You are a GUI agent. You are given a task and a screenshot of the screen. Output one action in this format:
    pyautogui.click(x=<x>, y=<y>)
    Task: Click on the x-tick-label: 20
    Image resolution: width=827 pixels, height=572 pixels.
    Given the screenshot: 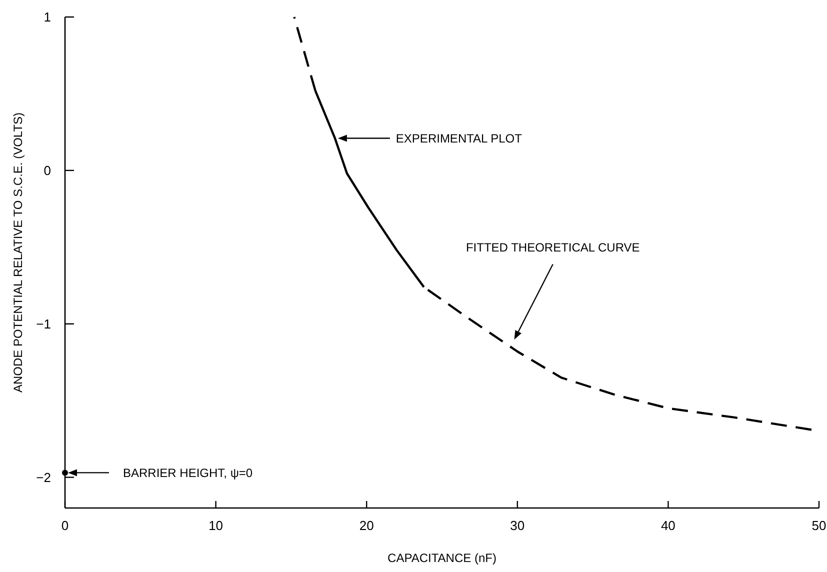 What is the action you would take?
    pyautogui.click(x=366, y=525)
    